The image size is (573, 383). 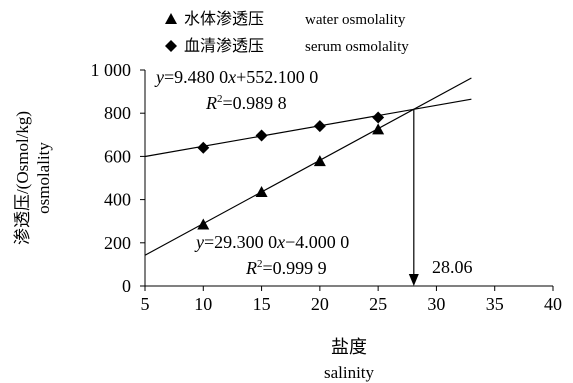 I want to click on legend-serum-en: serum osmolality, so click(x=357, y=47).